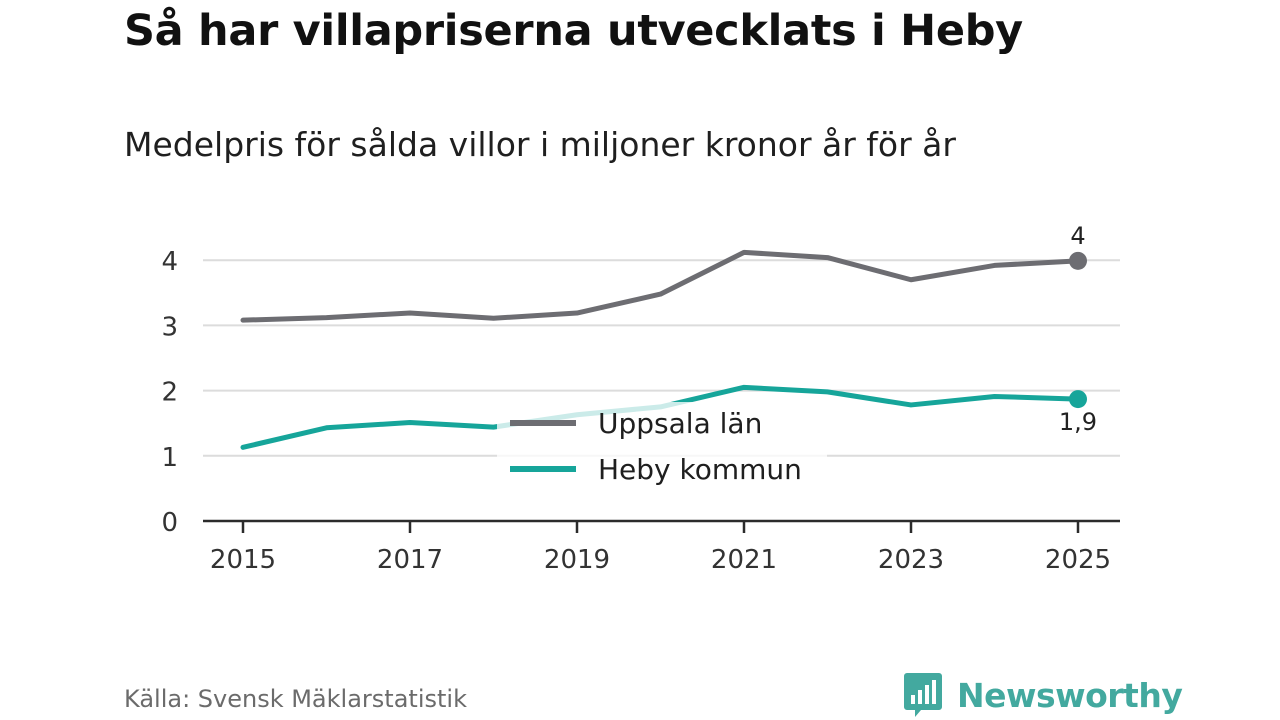 Image resolution: width=1280 pixels, height=720 pixels. Describe the element at coordinates (1078, 329) in the screenshot. I see `end-labels: 41,9` at that location.